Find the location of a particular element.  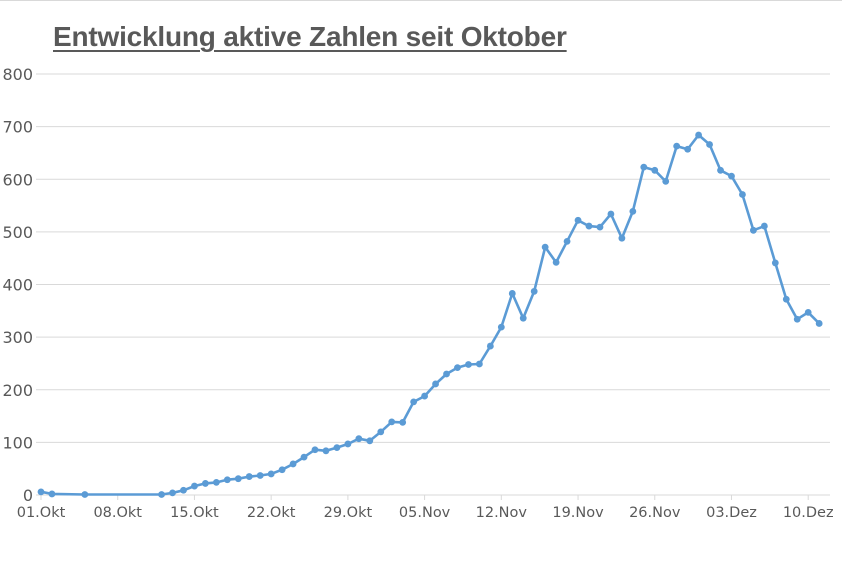

y-tick-label: 100 is located at coordinates (17, 442).